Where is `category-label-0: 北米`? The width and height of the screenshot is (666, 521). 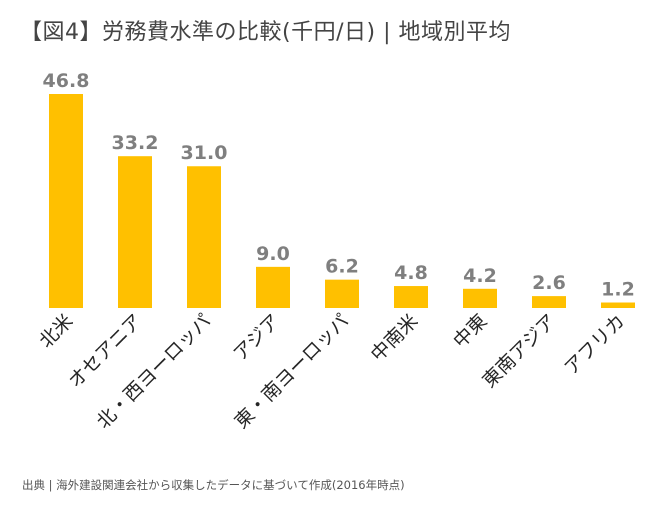
category-label-0: 北米 is located at coordinates (56, 331).